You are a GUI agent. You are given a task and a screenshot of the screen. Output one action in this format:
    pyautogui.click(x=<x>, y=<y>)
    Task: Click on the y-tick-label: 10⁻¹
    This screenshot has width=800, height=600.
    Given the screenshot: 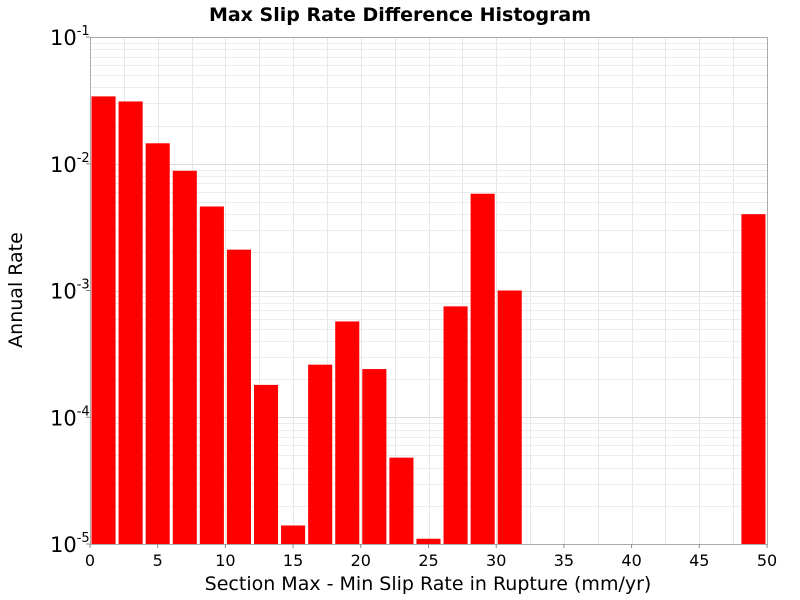 What is the action you would take?
    pyautogui.click(x=70, y=37)
    